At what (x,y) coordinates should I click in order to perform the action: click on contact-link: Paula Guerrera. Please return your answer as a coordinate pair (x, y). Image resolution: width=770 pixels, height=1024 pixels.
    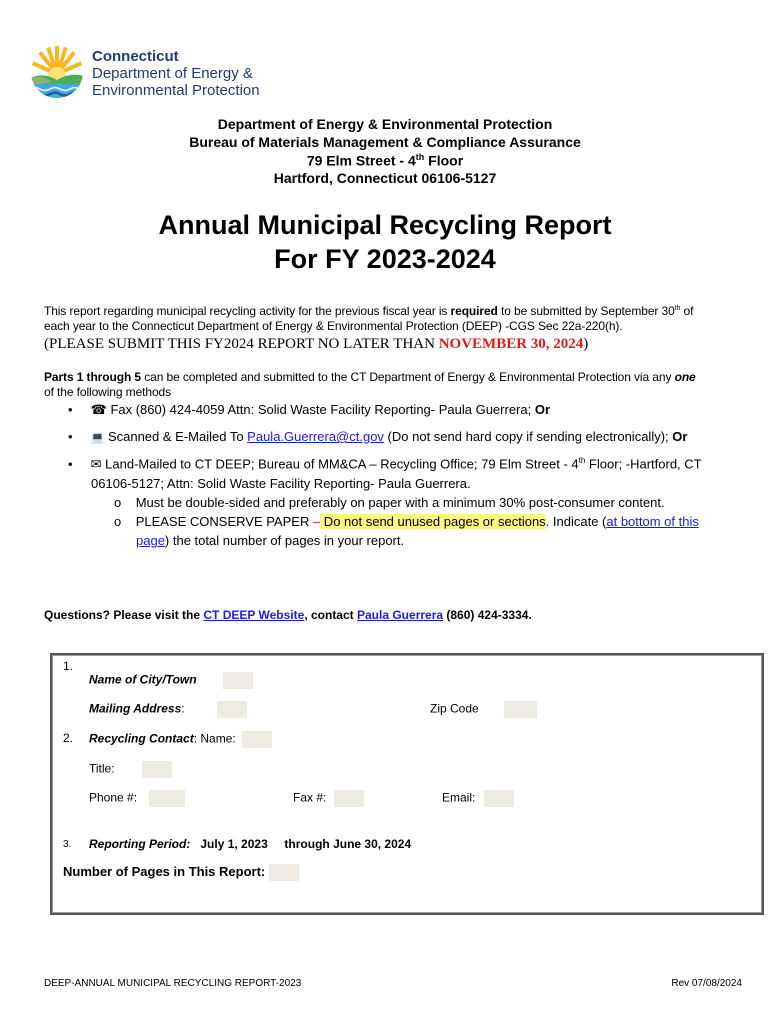
    Looking at the image, I should click on (400, 615).